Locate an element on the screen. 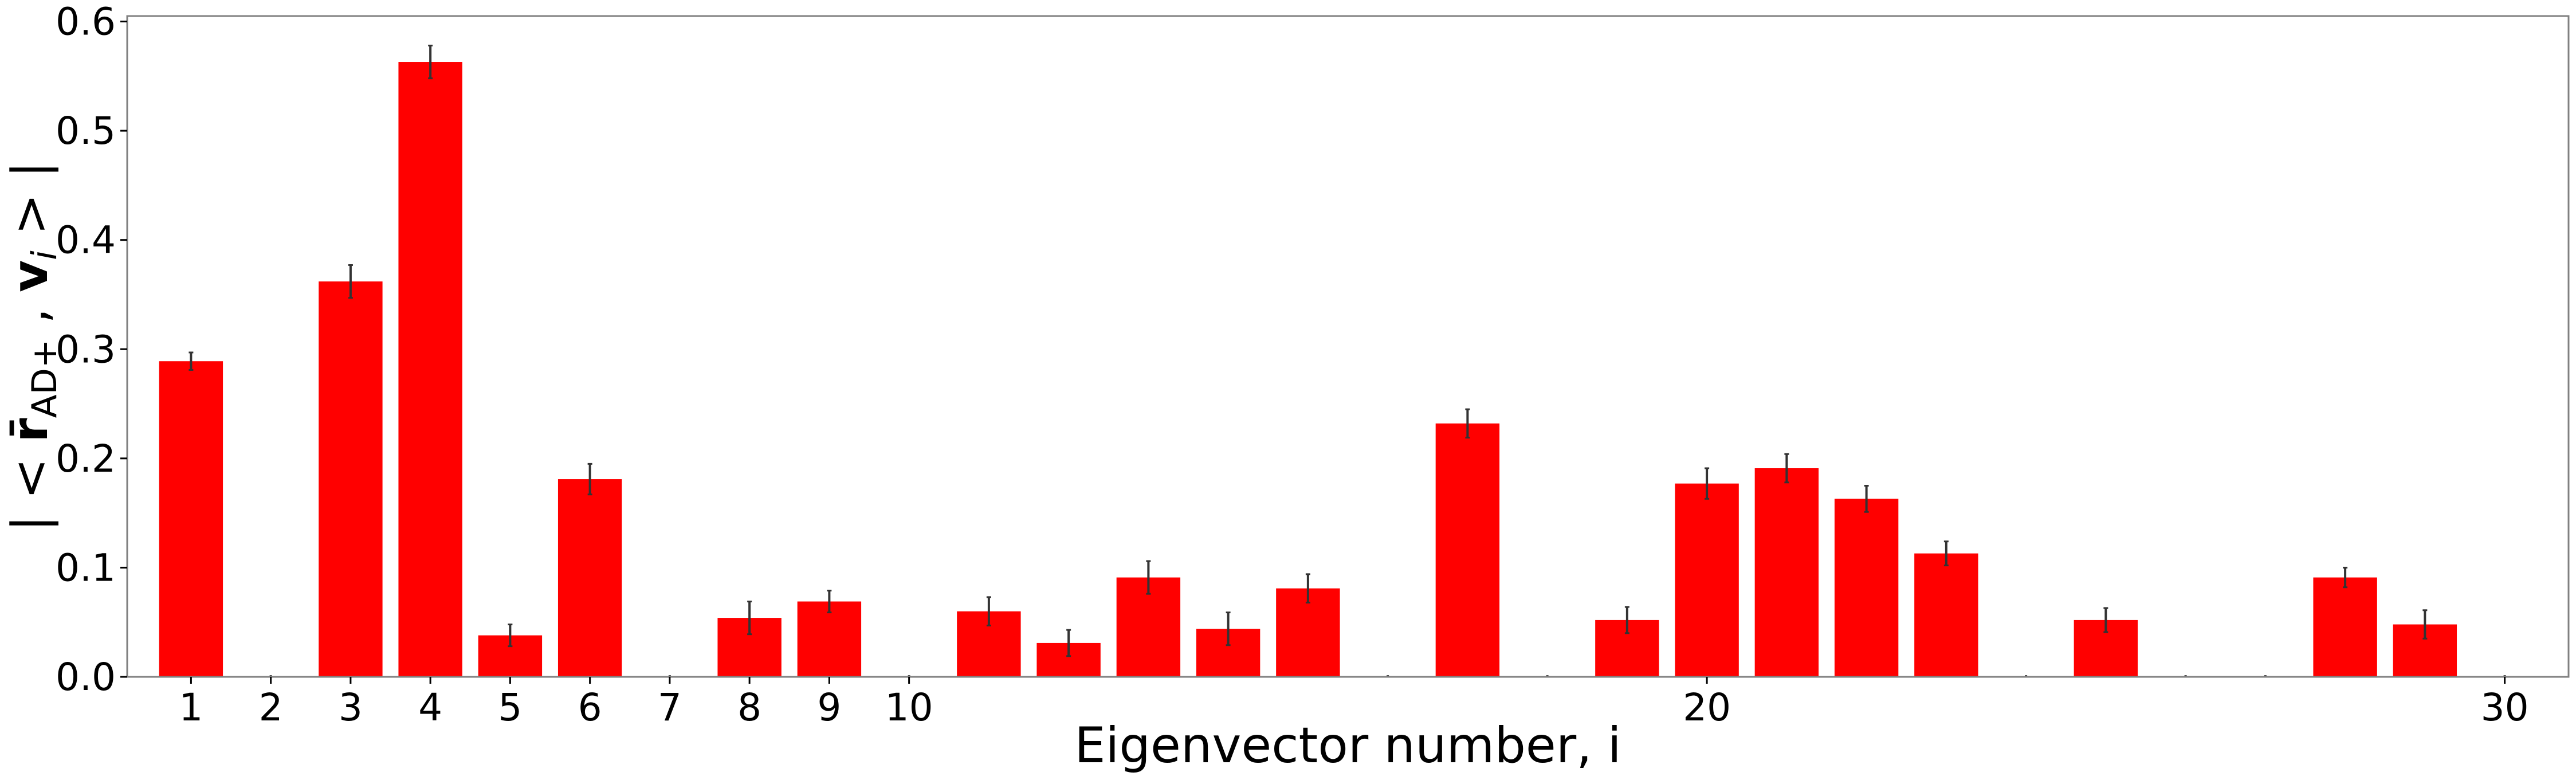 This screenshot has height=776, width=2576. y-tick-label-0: 0.0 is located at coordinates (86, 677).